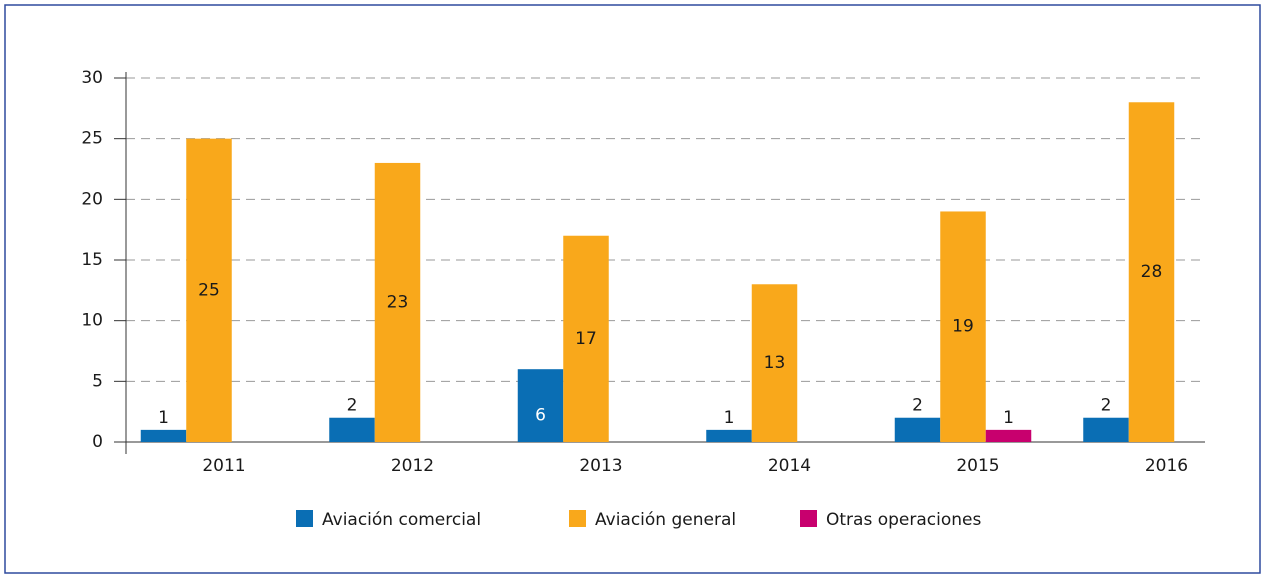  What do you see at coordinates (223, 466) in the screenshot?
I see `x-tick-label: 2011` at bounding box center [223, 466].